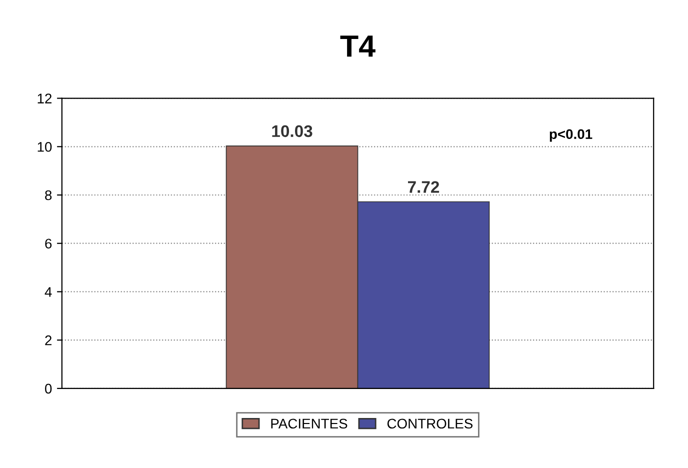 The height and width of the screenshot is (468, 688). Describe the element at coordinates (292, 131) in the screenshot. I see `data-label: 10.03` at that location.